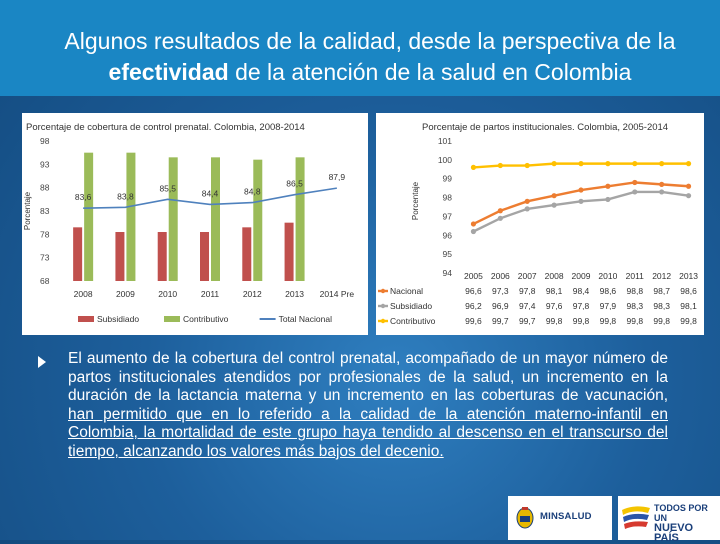  I want to click on data-label: 85,5, so click(167, 188).